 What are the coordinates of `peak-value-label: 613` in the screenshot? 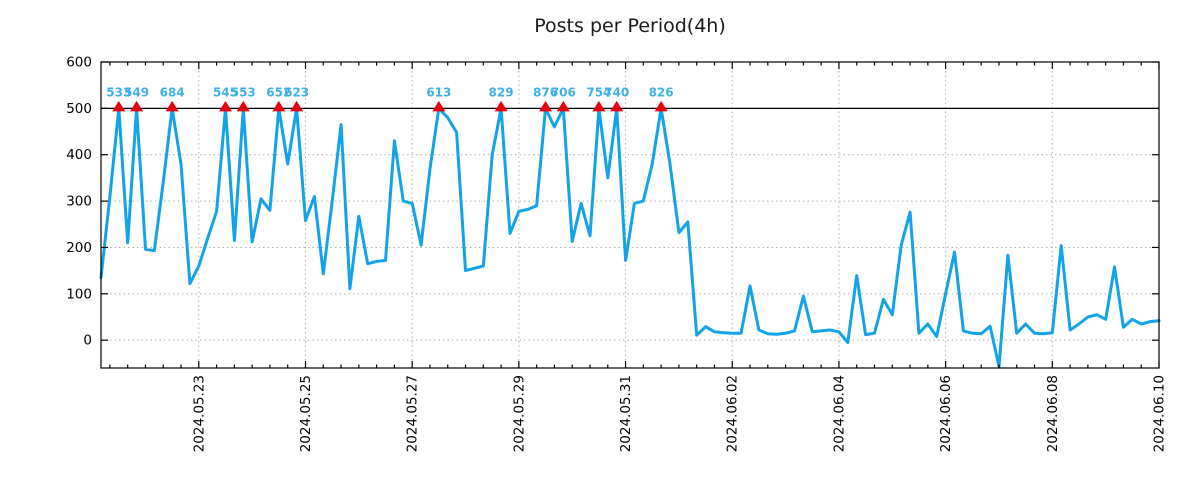 It's located at (438, 92).